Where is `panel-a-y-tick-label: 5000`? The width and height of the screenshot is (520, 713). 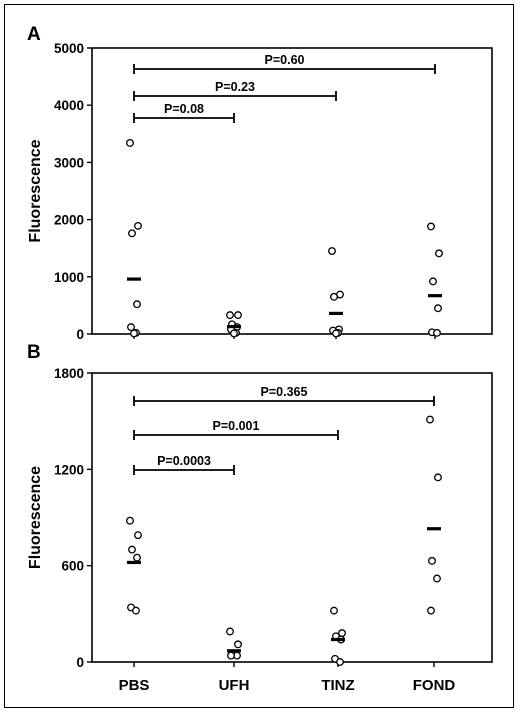
panel-a-y-tick-label: 5000 is located at coordinates (69, 48).